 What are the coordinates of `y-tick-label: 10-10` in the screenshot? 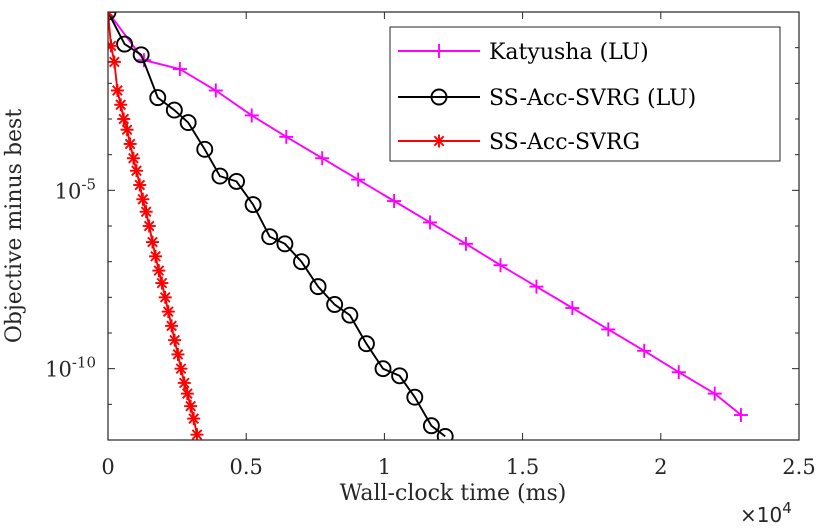 It's located at (70, 368).